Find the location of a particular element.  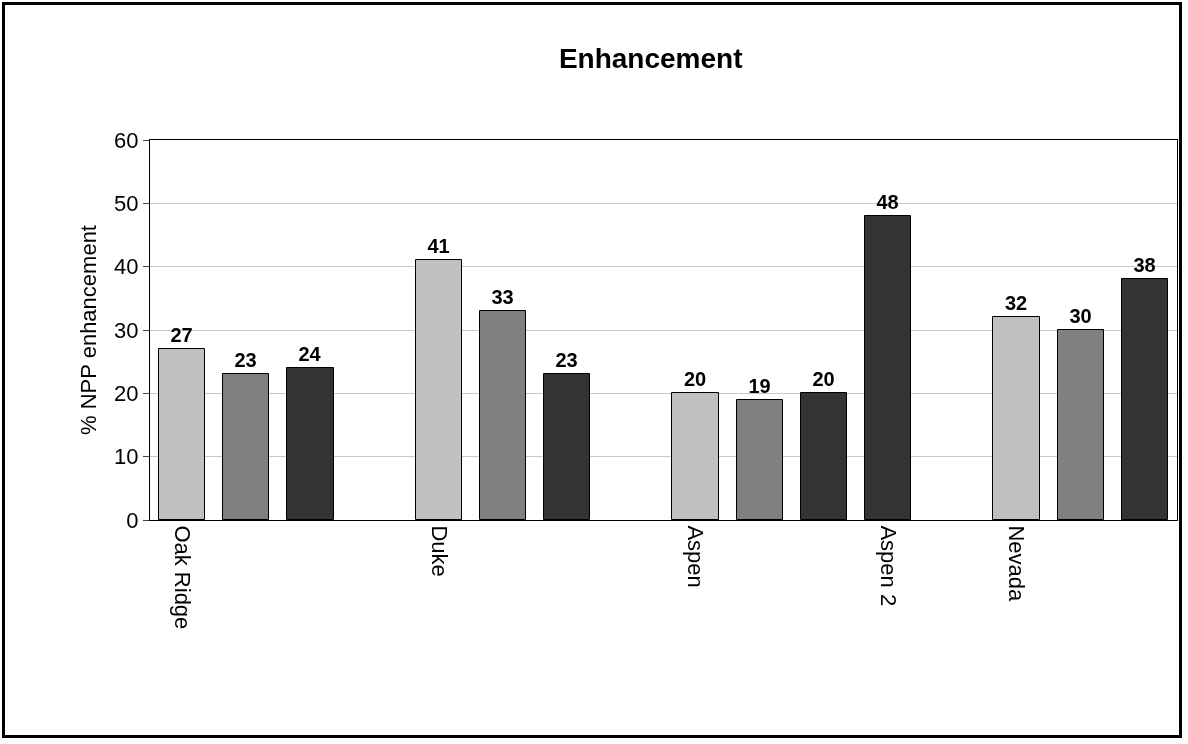

y-tick-label: 40 is located at coordinates (126, 267).